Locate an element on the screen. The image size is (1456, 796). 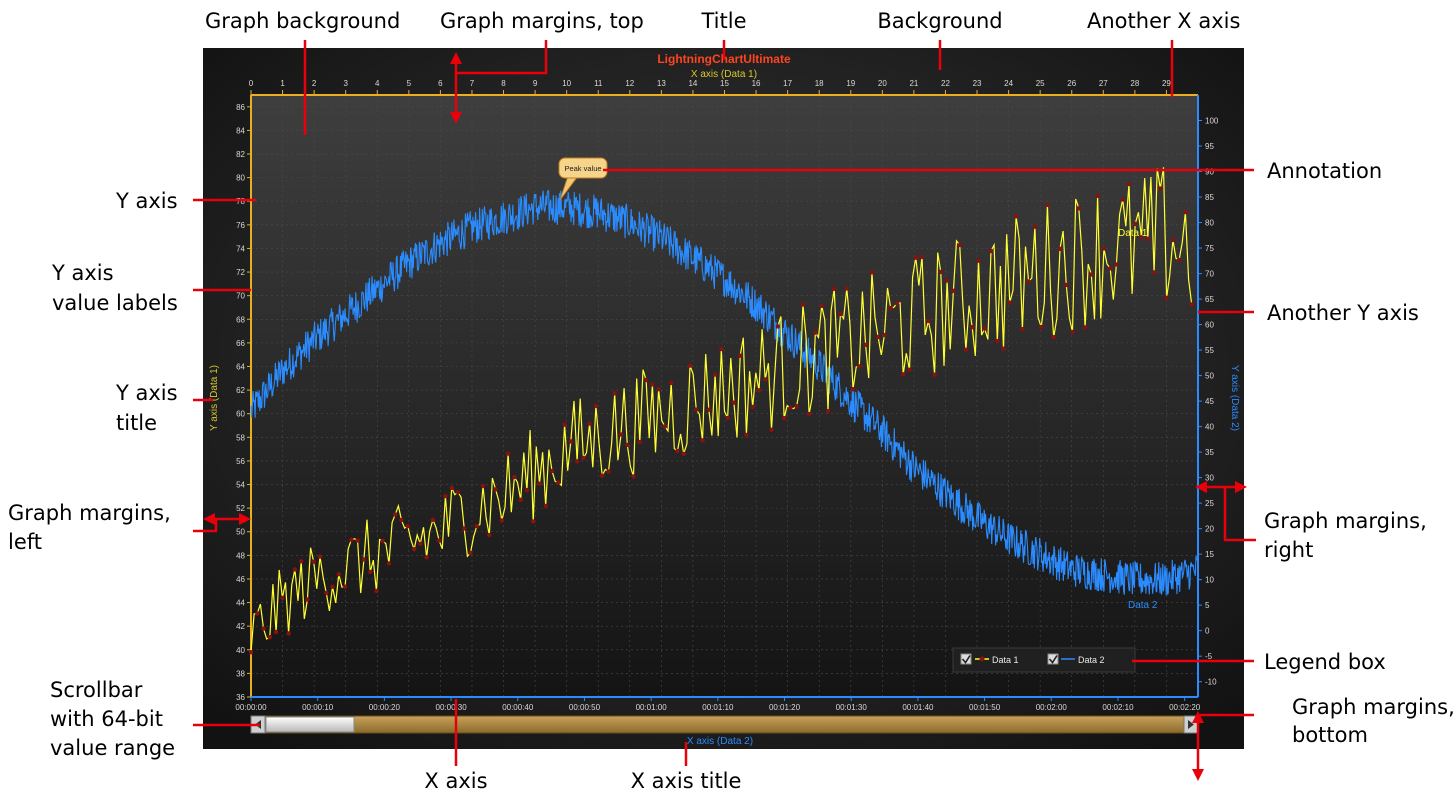
callout-annotation: Annotation is located at coordinates (1324, 171).